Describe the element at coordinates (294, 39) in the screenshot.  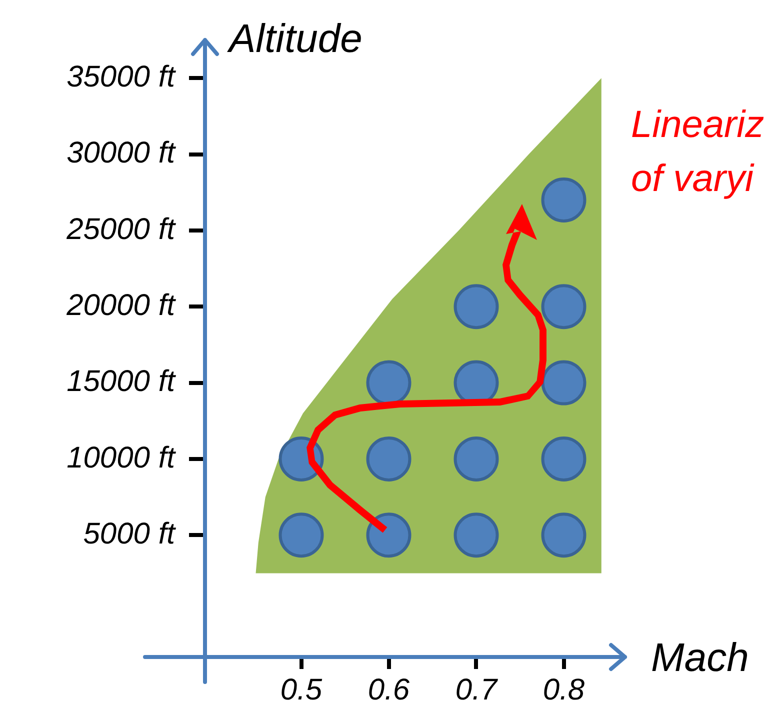
I see `y-axis-title: Altitude` at that location.